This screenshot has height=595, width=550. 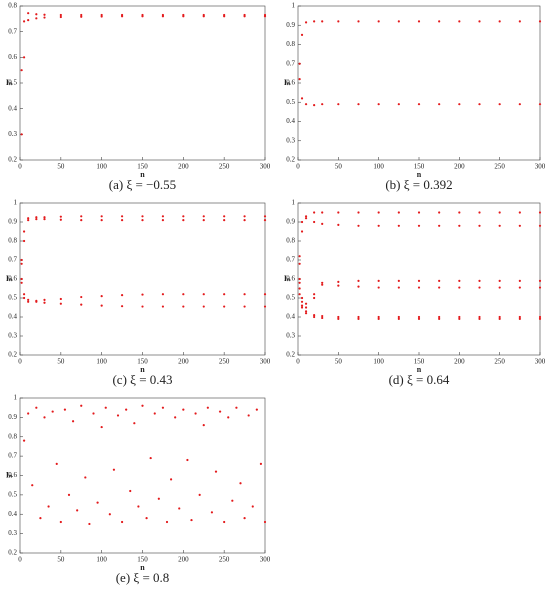 I want to click on y-tick-label: 0.2, so click(x=290, y=355).